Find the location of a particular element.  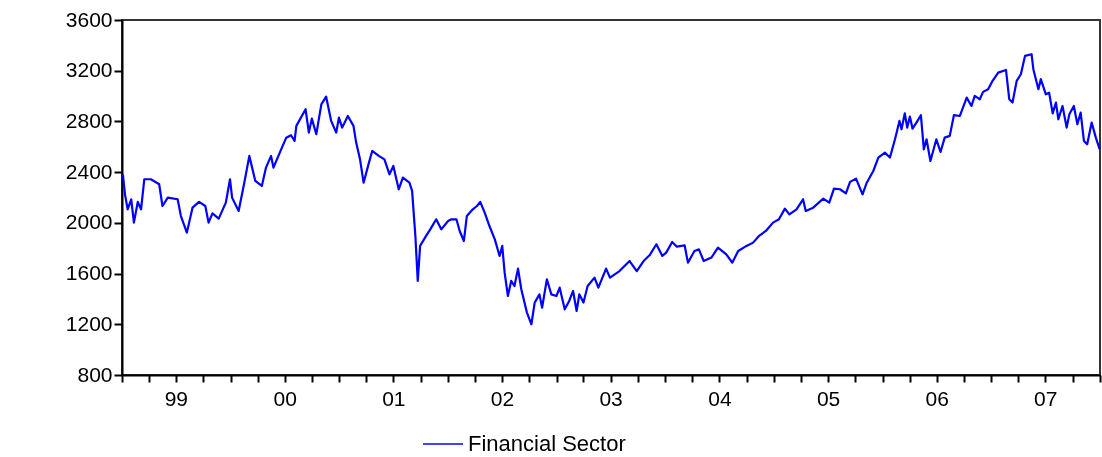

x-tick-label: 05 is located at coordinates (828, 398).